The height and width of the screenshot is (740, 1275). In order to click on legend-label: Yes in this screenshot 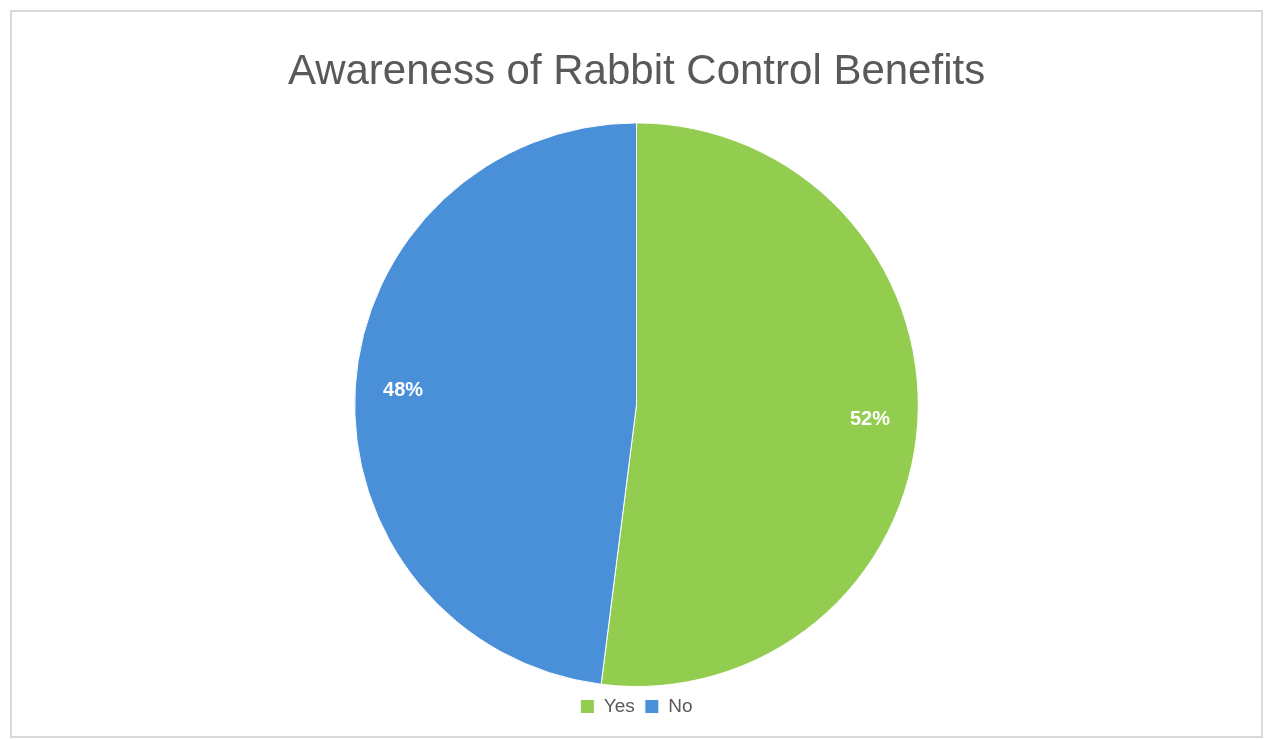, I will do `click(619, 705)`.